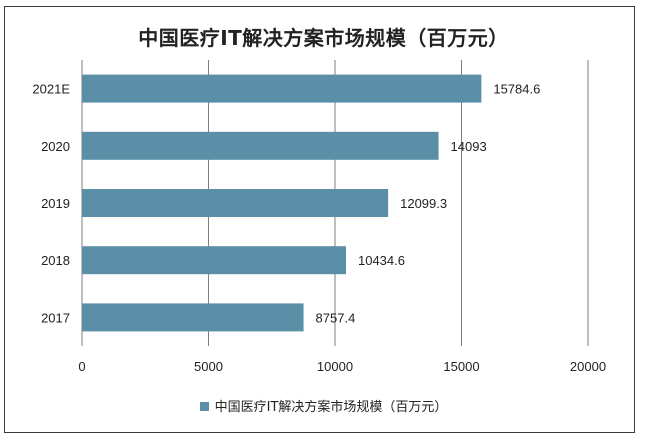 Image resolution: width=647 pixels, height=444 pixels. Describe the element at coordinates (81, 366) in the screenshot. I see `x-tick-label: 0` at that location.